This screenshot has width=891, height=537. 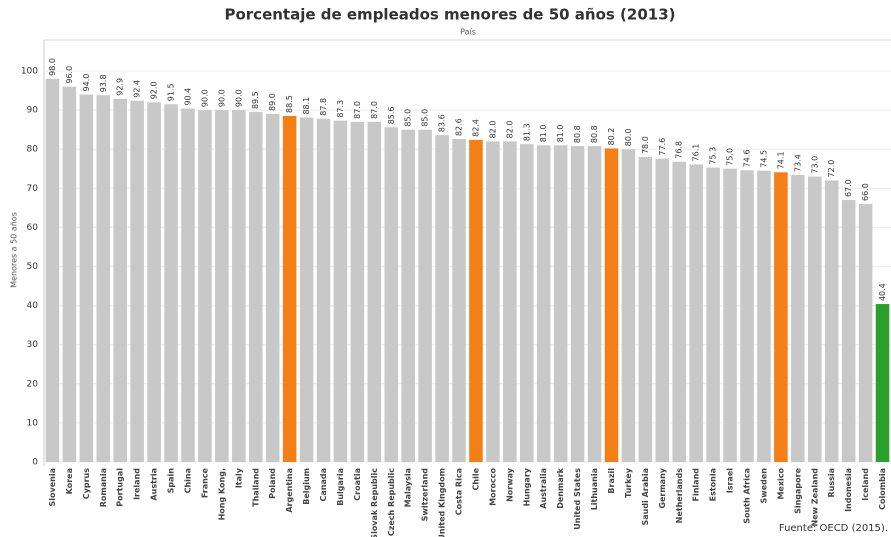 What do you see at coordinates (323, 107) in the screenshot?
I see `value-label: 87.8` at bounding box center [323, 107].